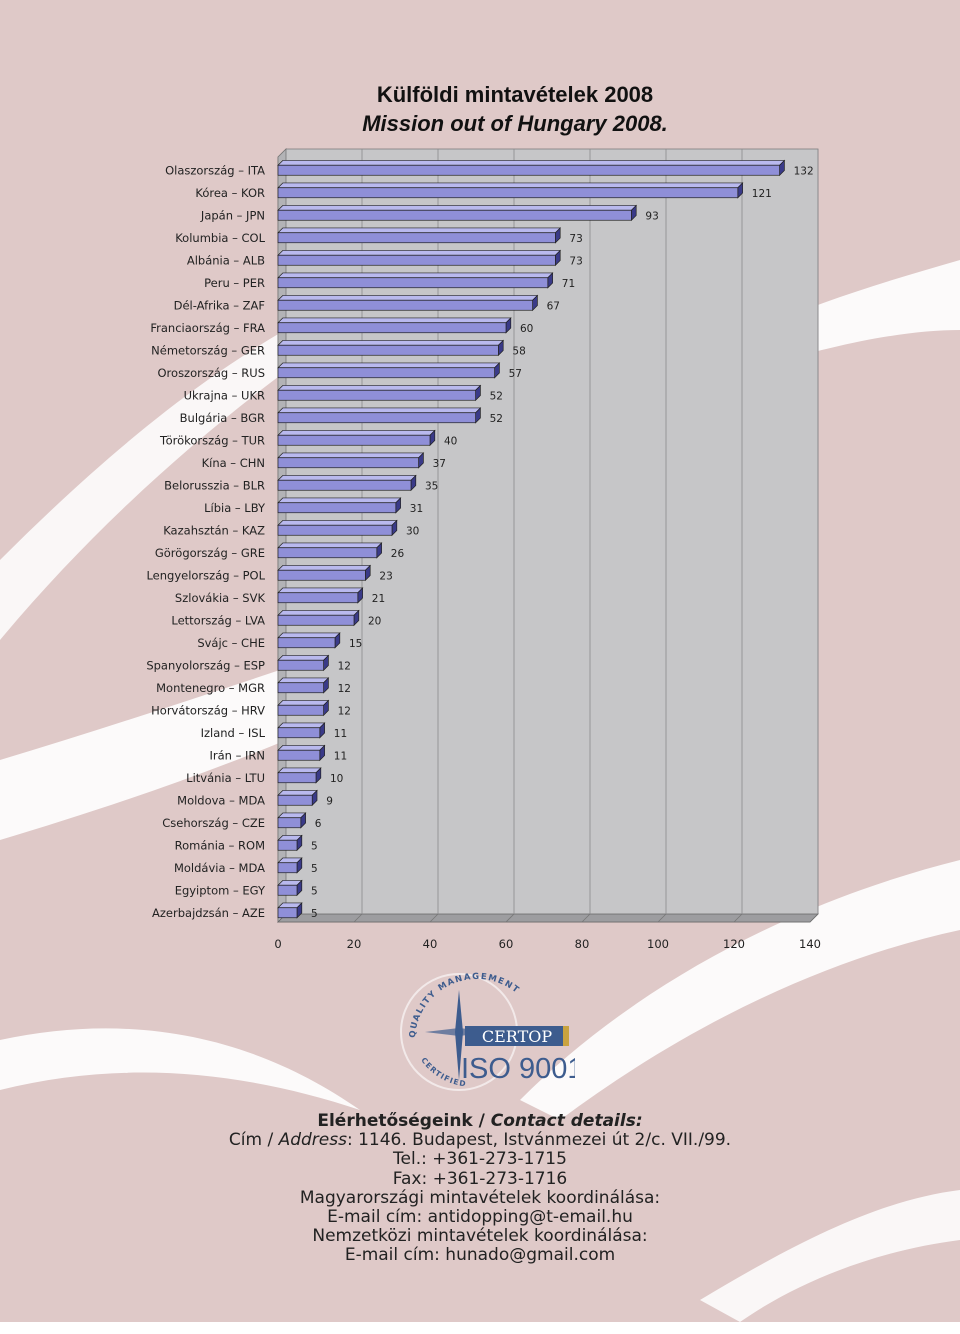  What do you see at coordinates (658, 944) in the screenshot?
I see `x-tick-label: 100` at bounding box center [658, 944].